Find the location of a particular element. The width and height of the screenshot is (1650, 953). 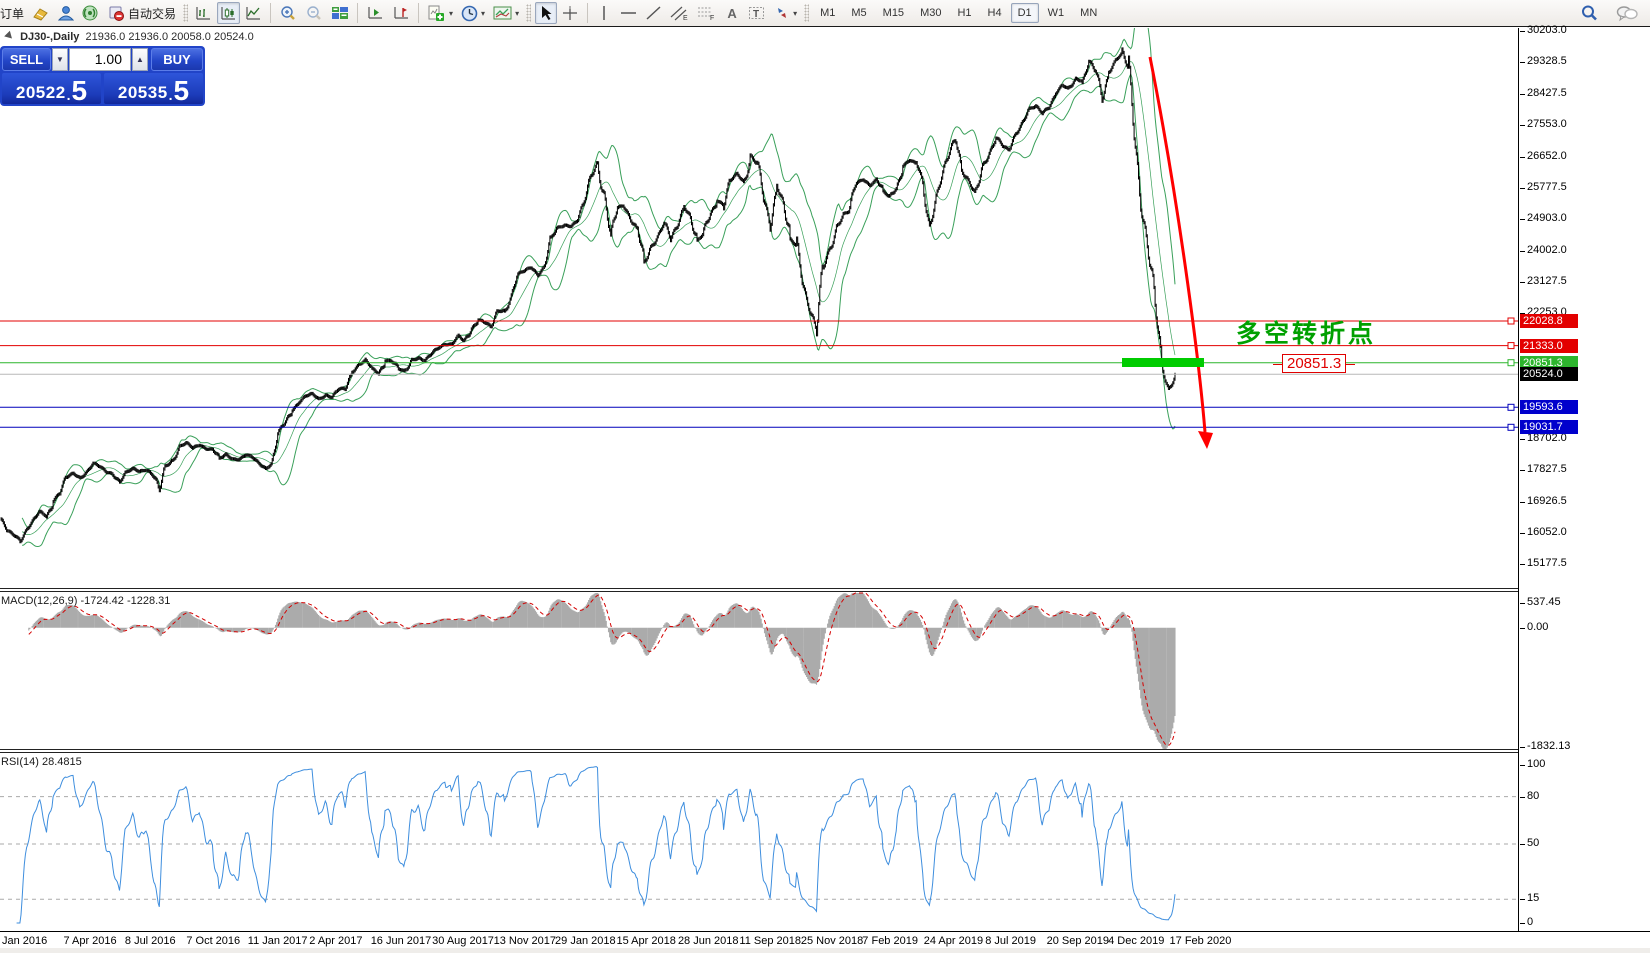

text-icon: A is located at coordinates (732, 13).